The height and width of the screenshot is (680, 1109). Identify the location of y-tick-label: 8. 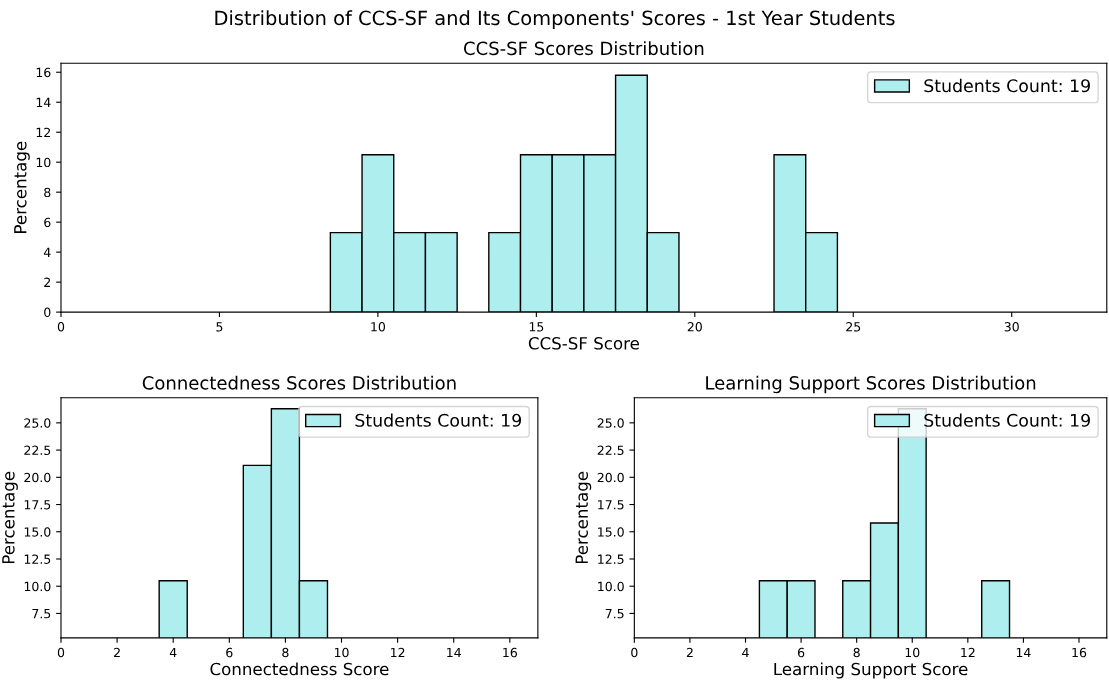
(47, 192).